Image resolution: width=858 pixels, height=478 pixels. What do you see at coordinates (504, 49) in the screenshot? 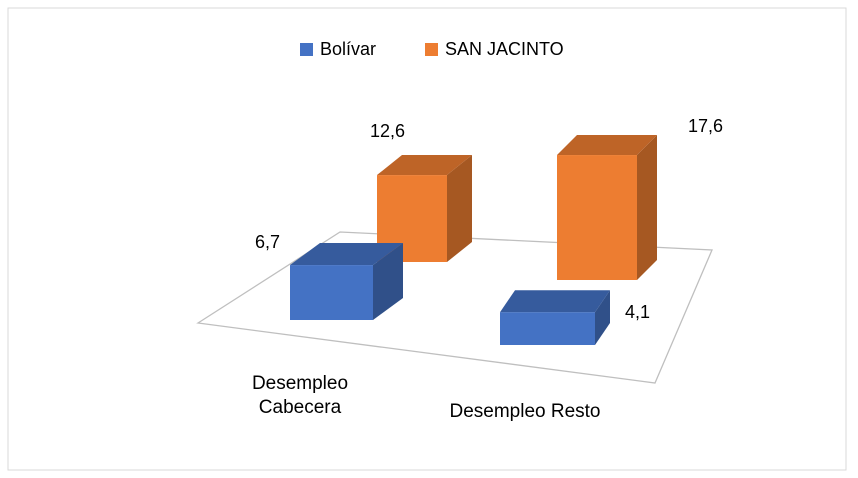
I see `legend-label: SAN JACINTO` at bounding box center [504, 49].